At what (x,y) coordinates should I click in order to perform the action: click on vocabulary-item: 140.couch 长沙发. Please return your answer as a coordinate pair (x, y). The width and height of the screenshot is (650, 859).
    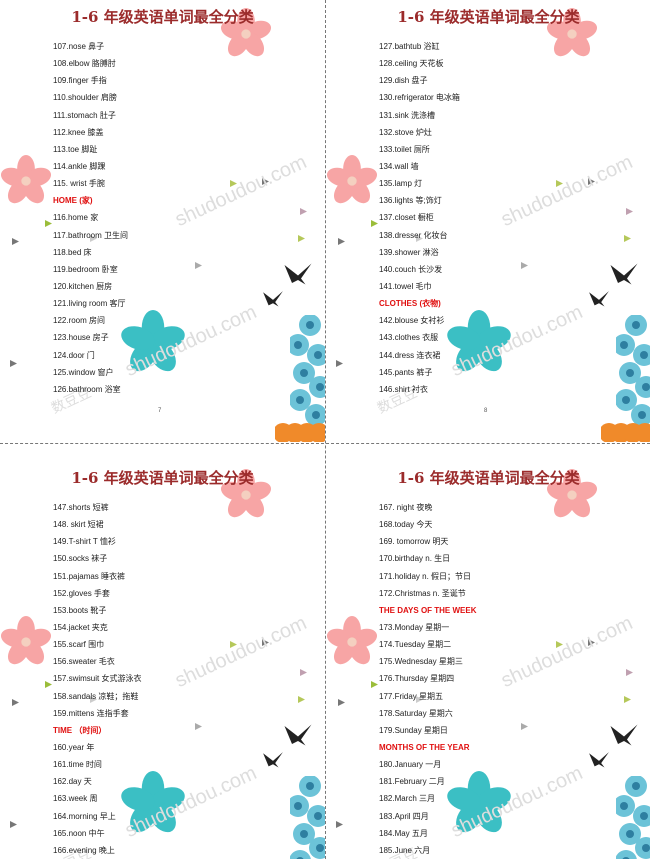
    Looking at the image, I should click on (411, 269).